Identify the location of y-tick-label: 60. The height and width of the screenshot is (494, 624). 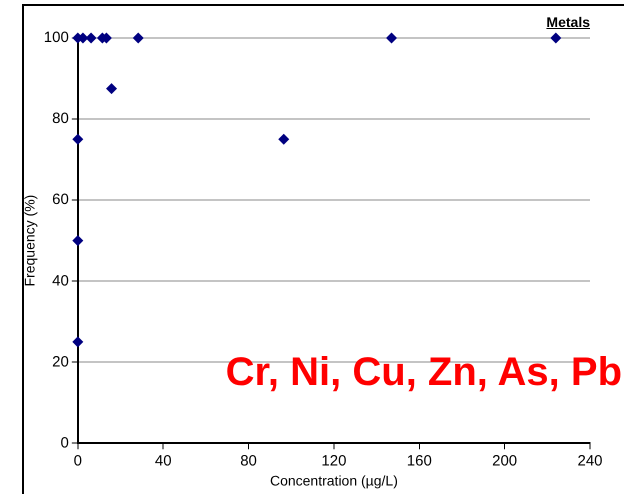
(60, 199).